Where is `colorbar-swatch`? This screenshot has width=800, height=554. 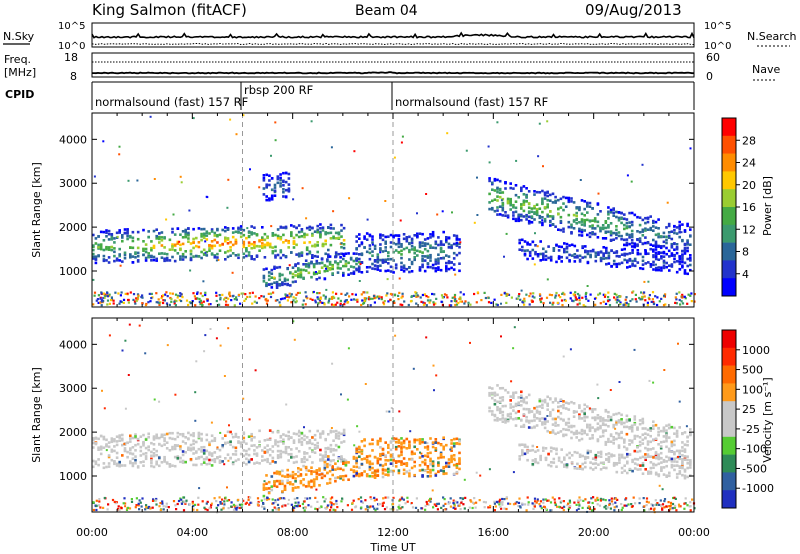
colorbar-swatch is located at coordinates (729, 287).